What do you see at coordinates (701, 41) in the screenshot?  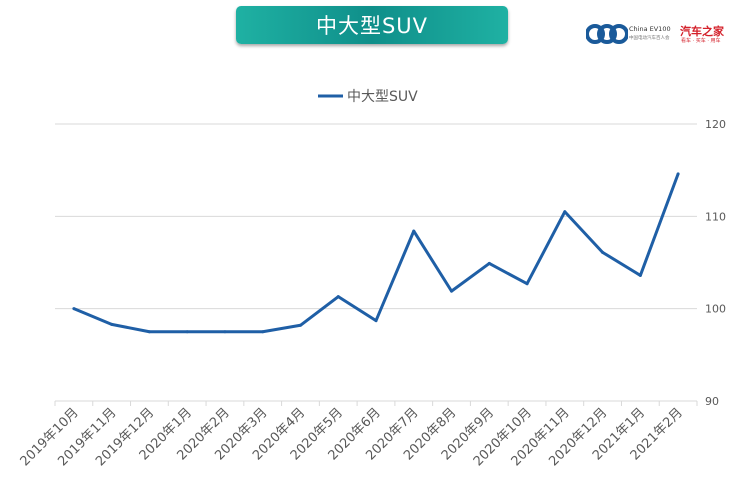 I see `logo-brand-sub: 看车 · 买车 · 用车` at bounding box center [701, 41].